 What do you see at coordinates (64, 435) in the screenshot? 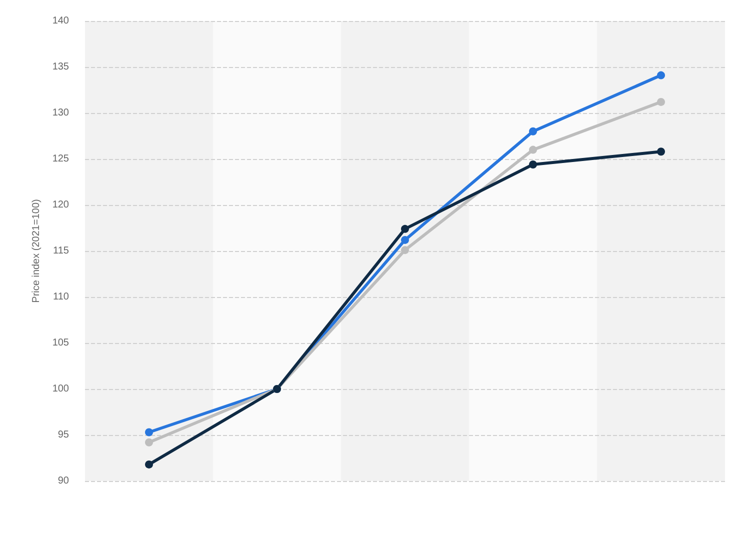
I see `y-tick-label: 95` at bounding box center [64, 435].